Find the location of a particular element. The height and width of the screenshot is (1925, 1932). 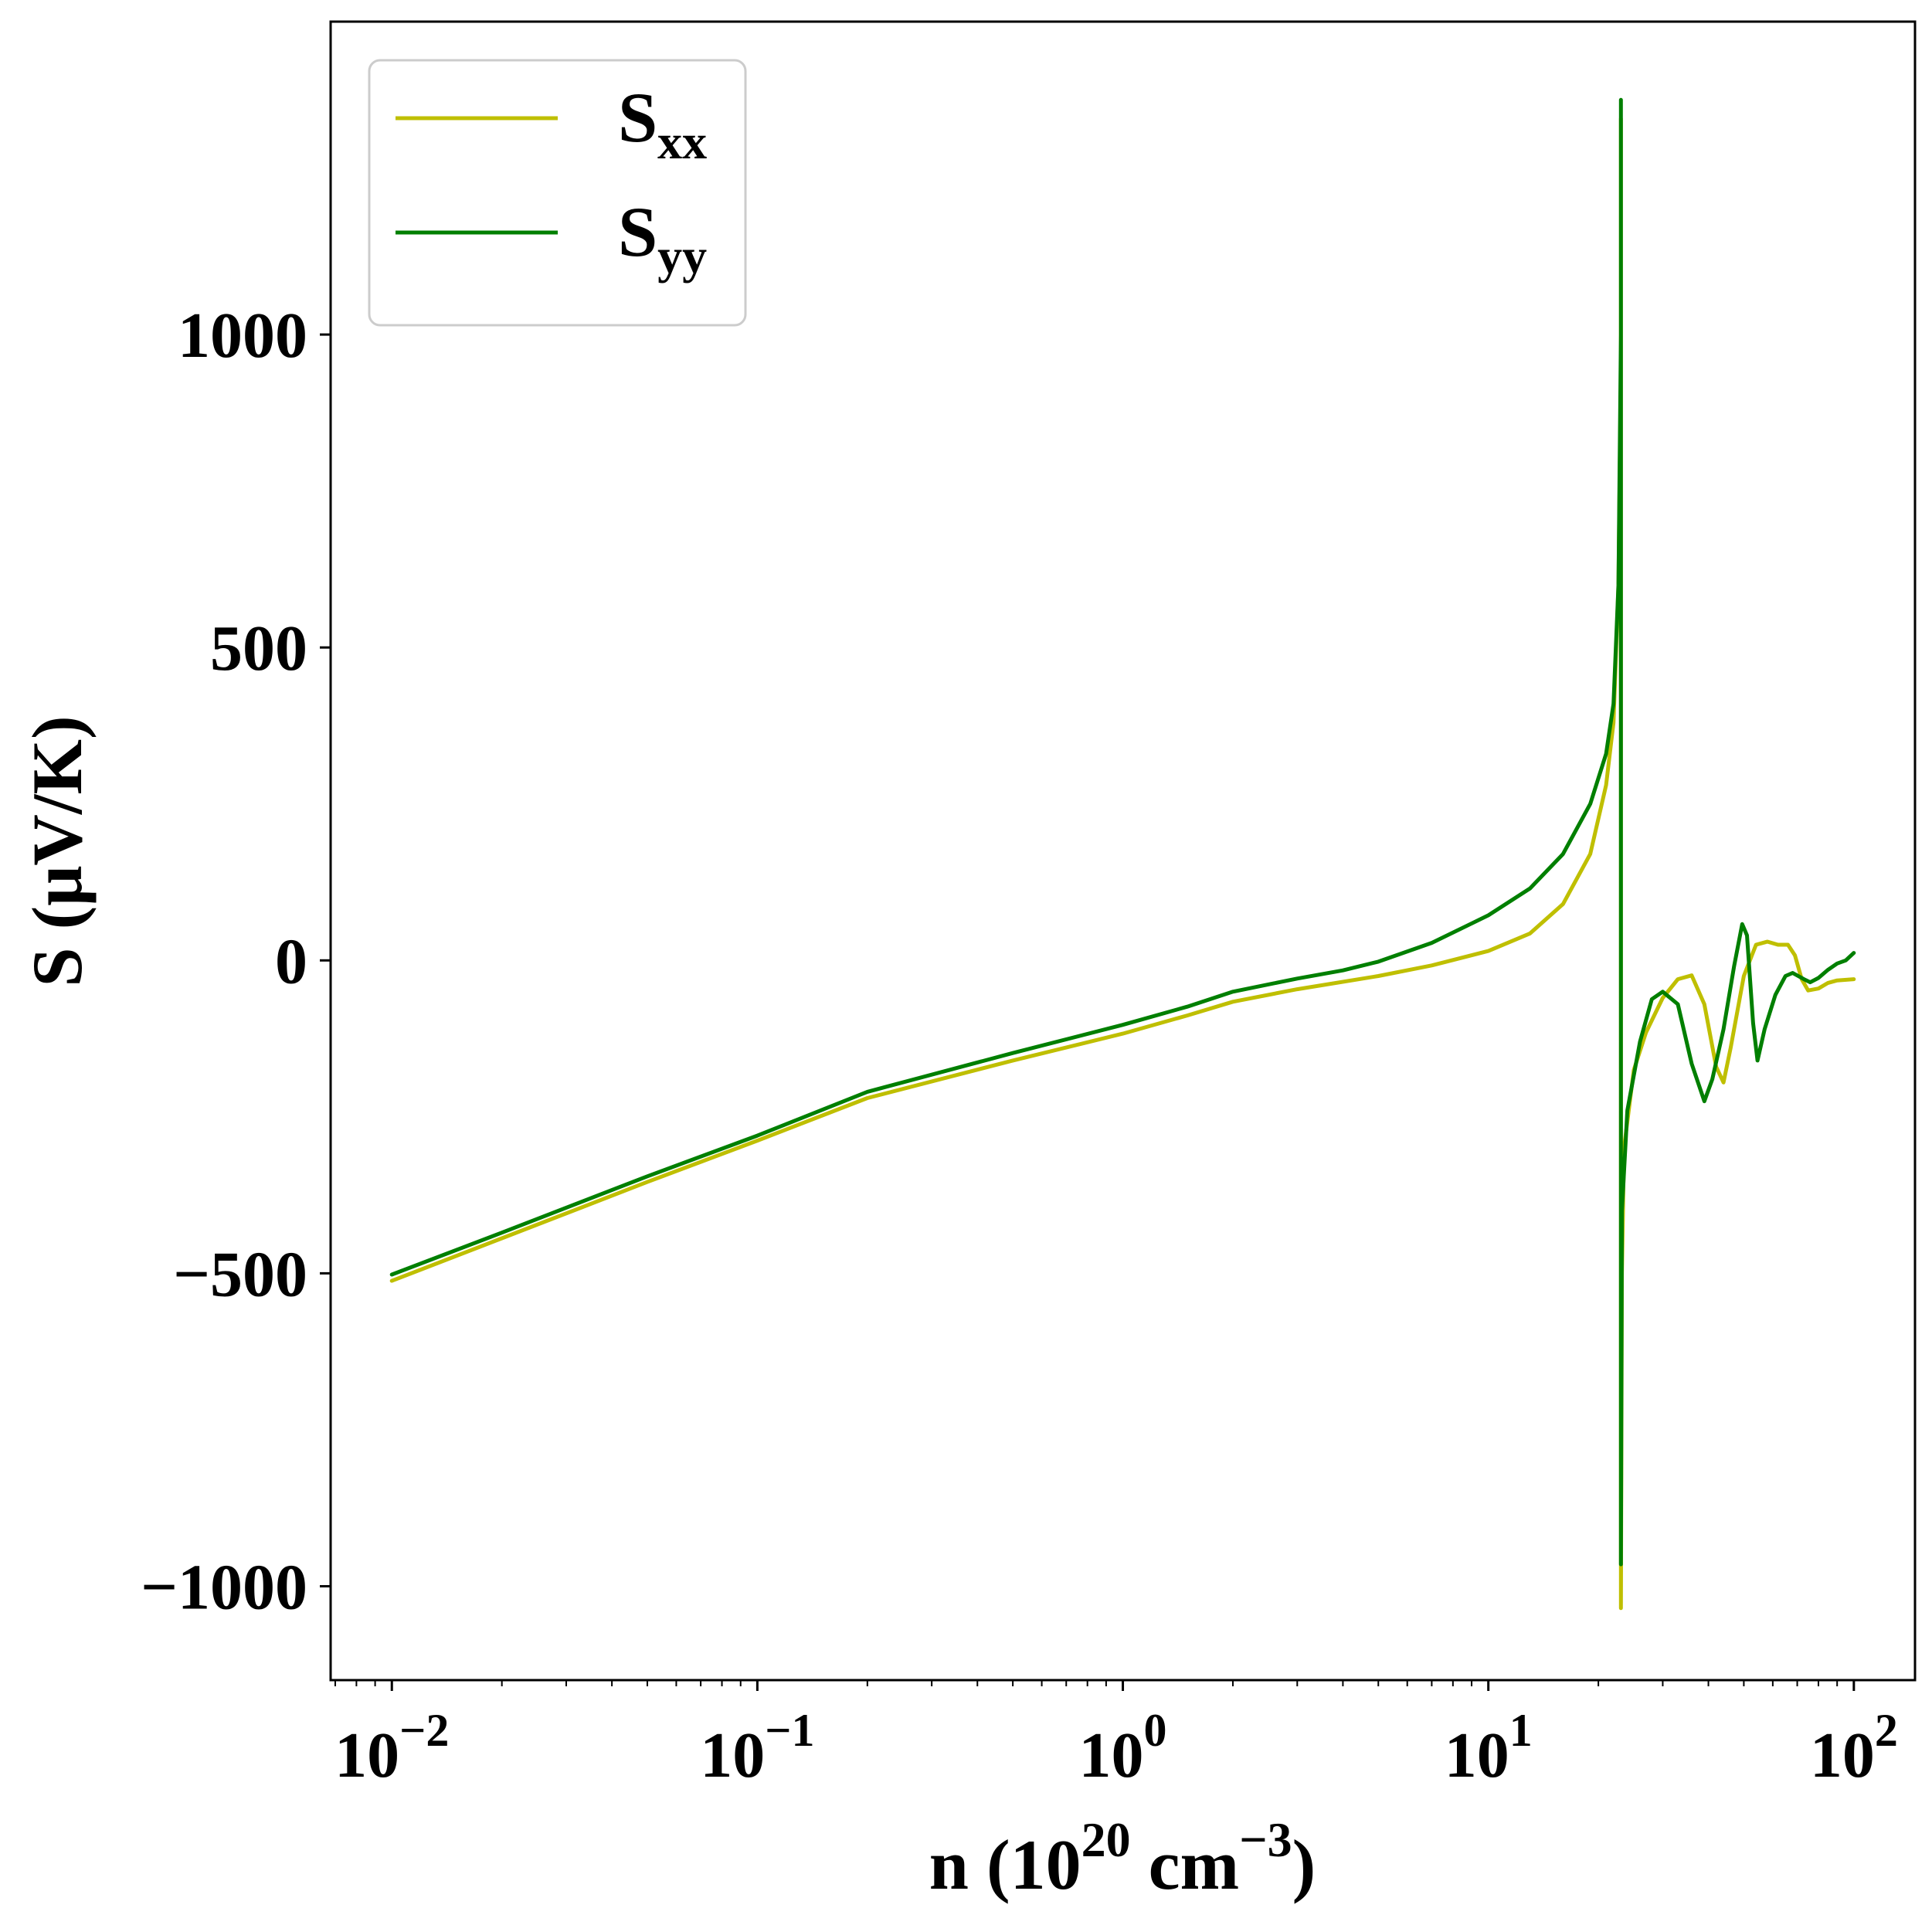

x-tick-label: 10¹ is located at coordinates (1489, 1748).